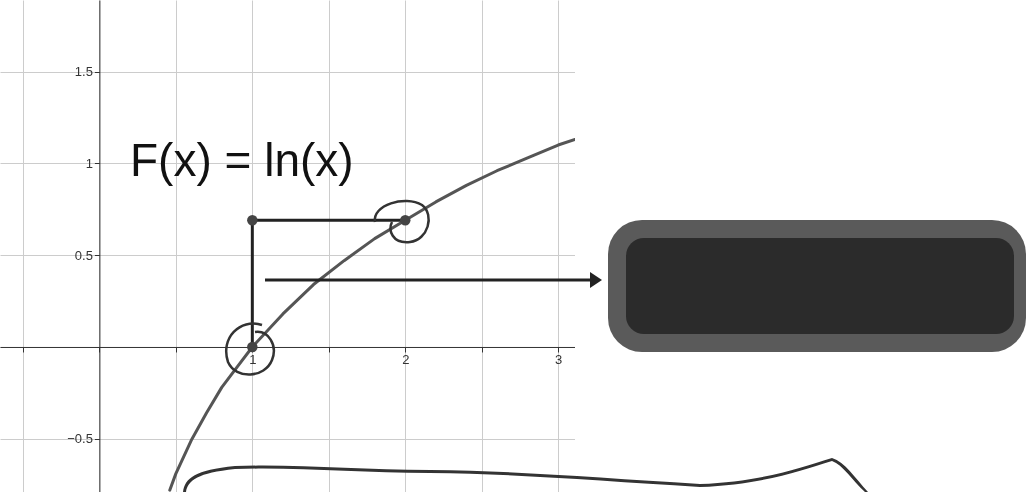  What do you see at coordinates (559, 360) in the screenshot?
I see `x-tick-label: 3` at bounding box center [559, 360].